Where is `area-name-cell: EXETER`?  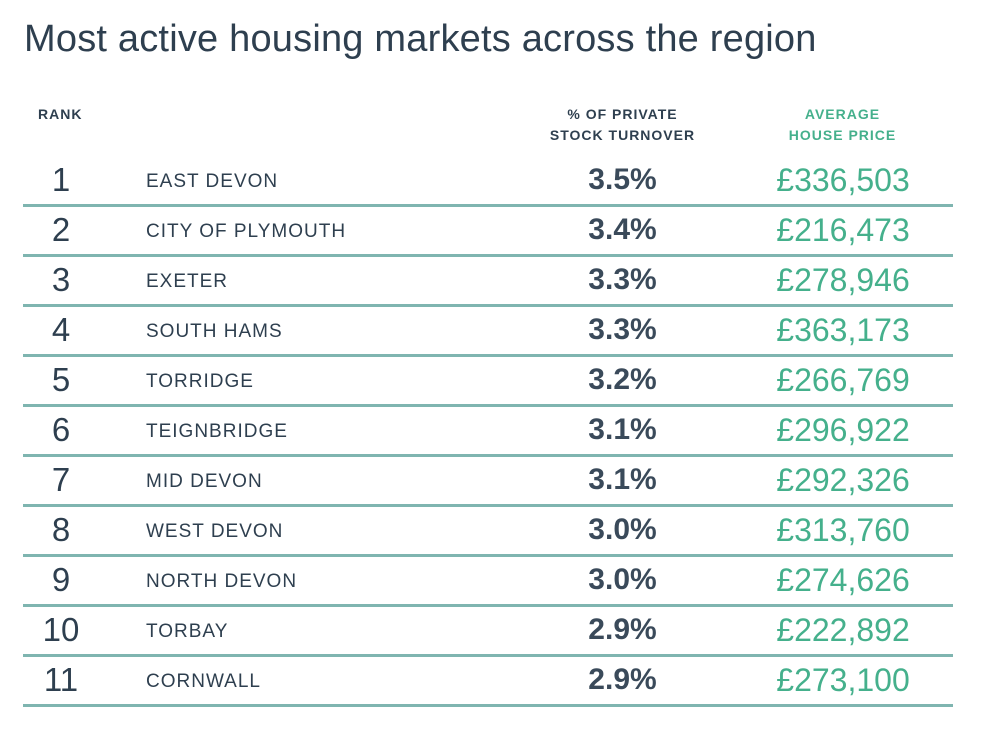
area-name-cell: EXETER is located at coordinates (187, 281).